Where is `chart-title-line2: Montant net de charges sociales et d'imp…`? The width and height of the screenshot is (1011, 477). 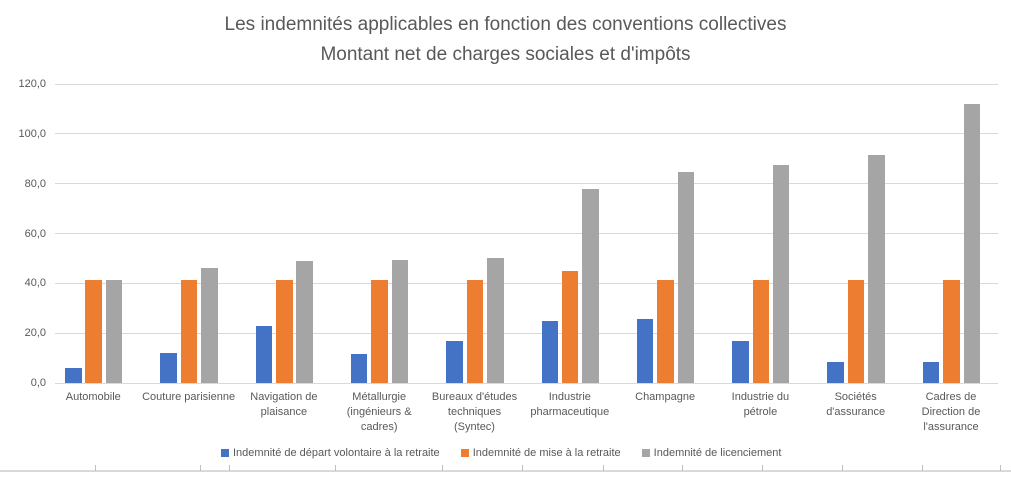
chart-title-line2: Montant net de charges sociales et d'imp… is located at coordinates (505, 54).